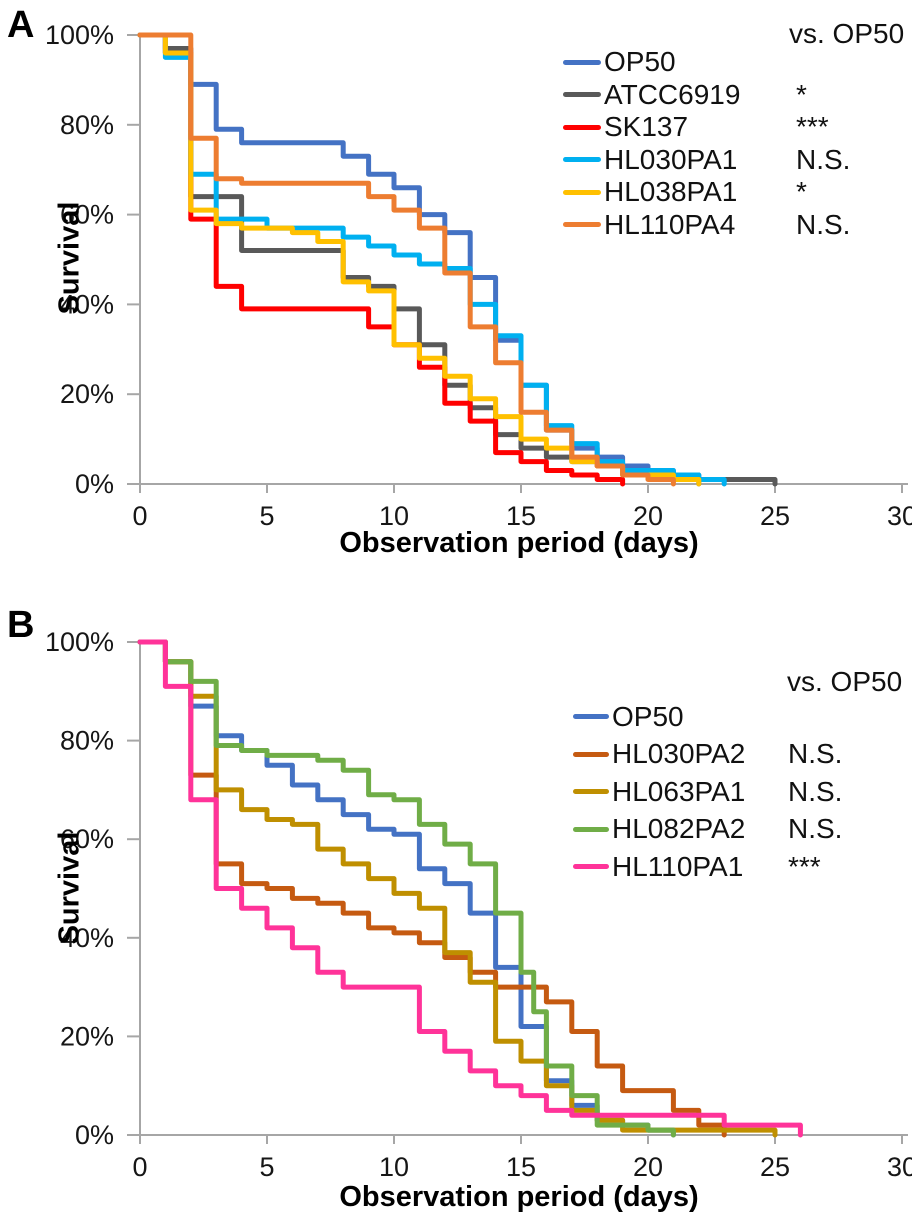 This screenshot has width=912, height=1218. I want to click on legend-item-hl110pa4: HL110PA4 N.S., so click(706, 225).